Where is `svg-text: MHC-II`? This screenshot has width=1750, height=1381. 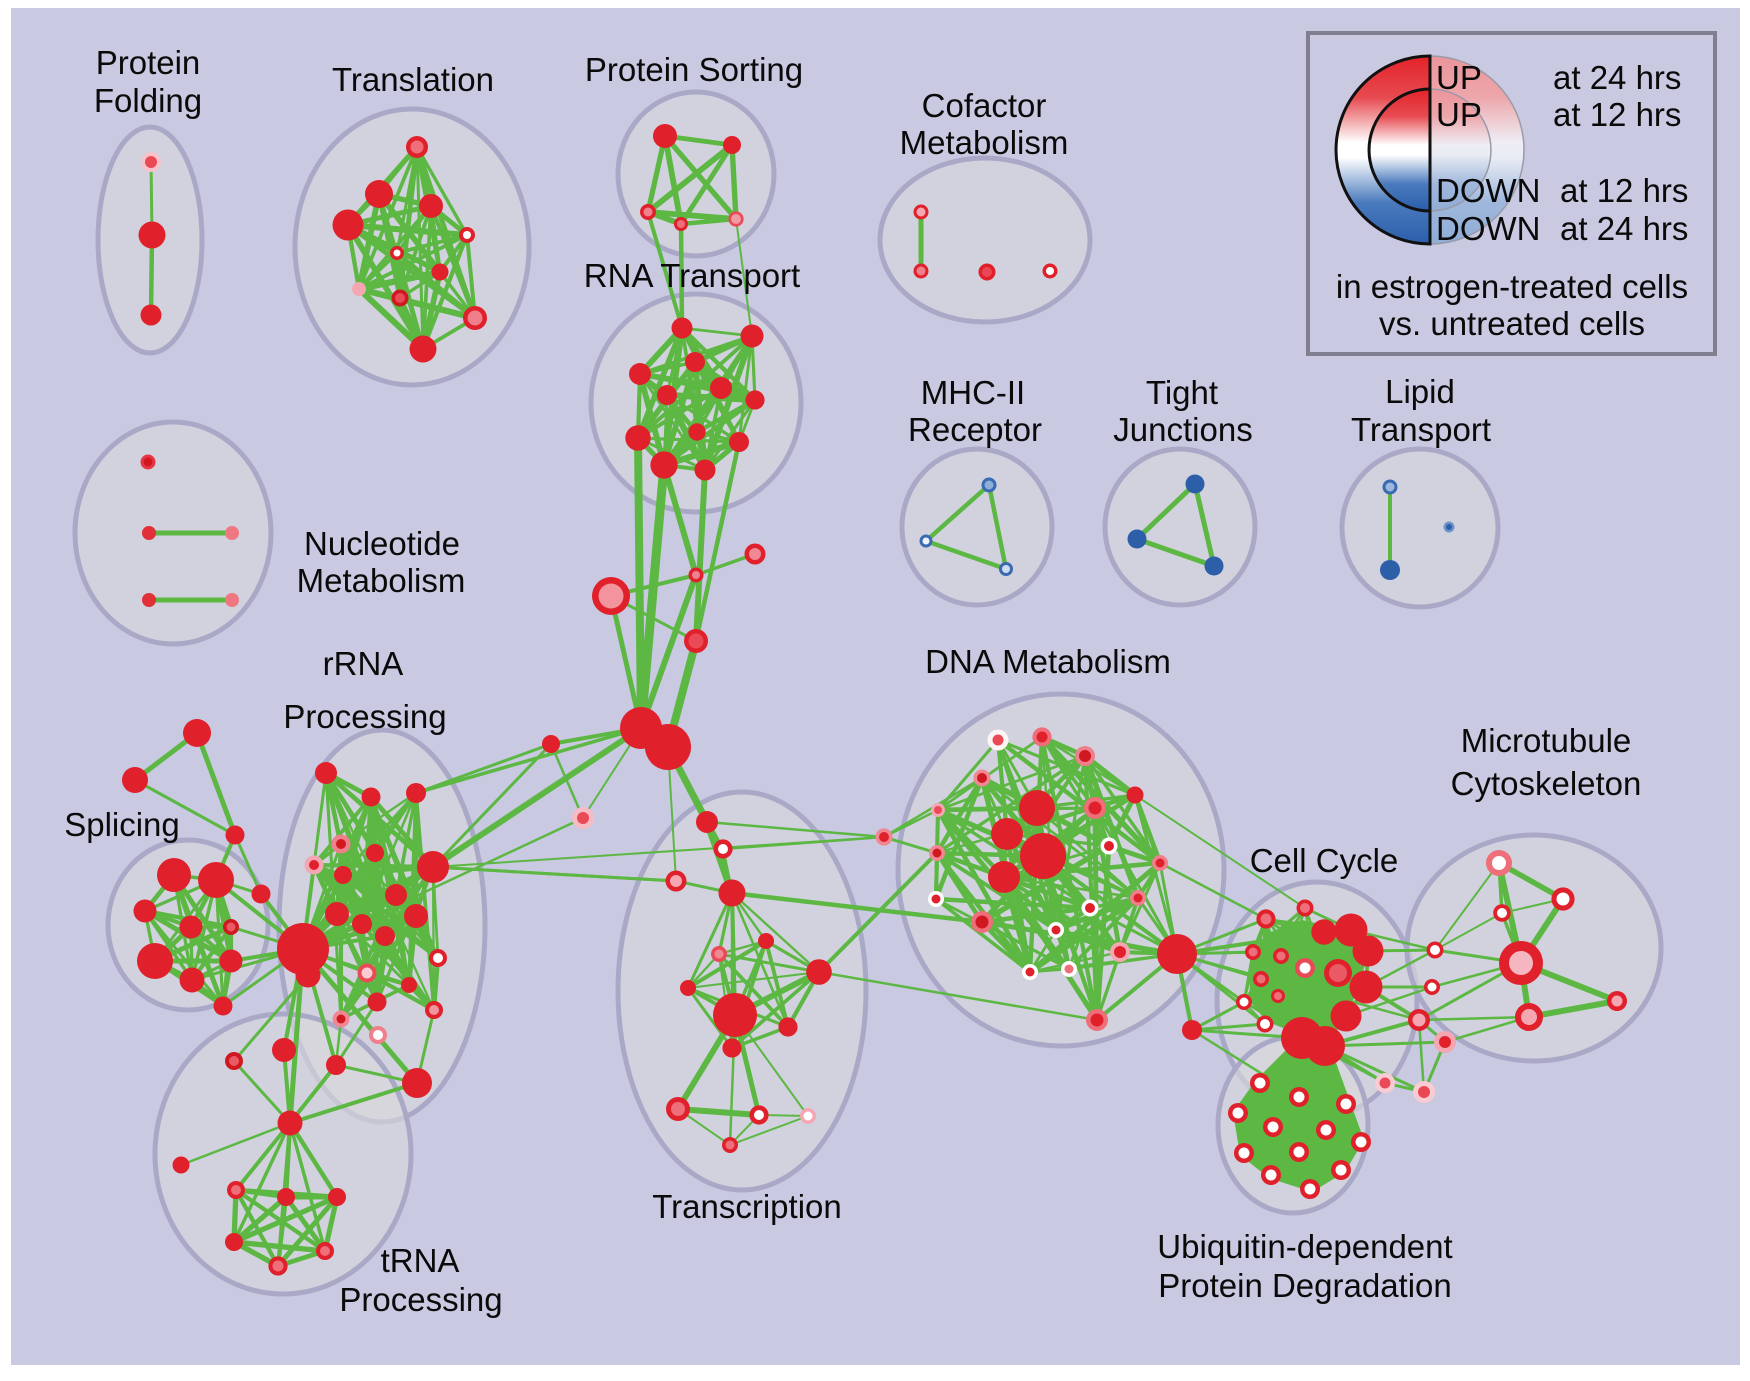 svg-text: MHC-II is located at coordinates (973, 392).